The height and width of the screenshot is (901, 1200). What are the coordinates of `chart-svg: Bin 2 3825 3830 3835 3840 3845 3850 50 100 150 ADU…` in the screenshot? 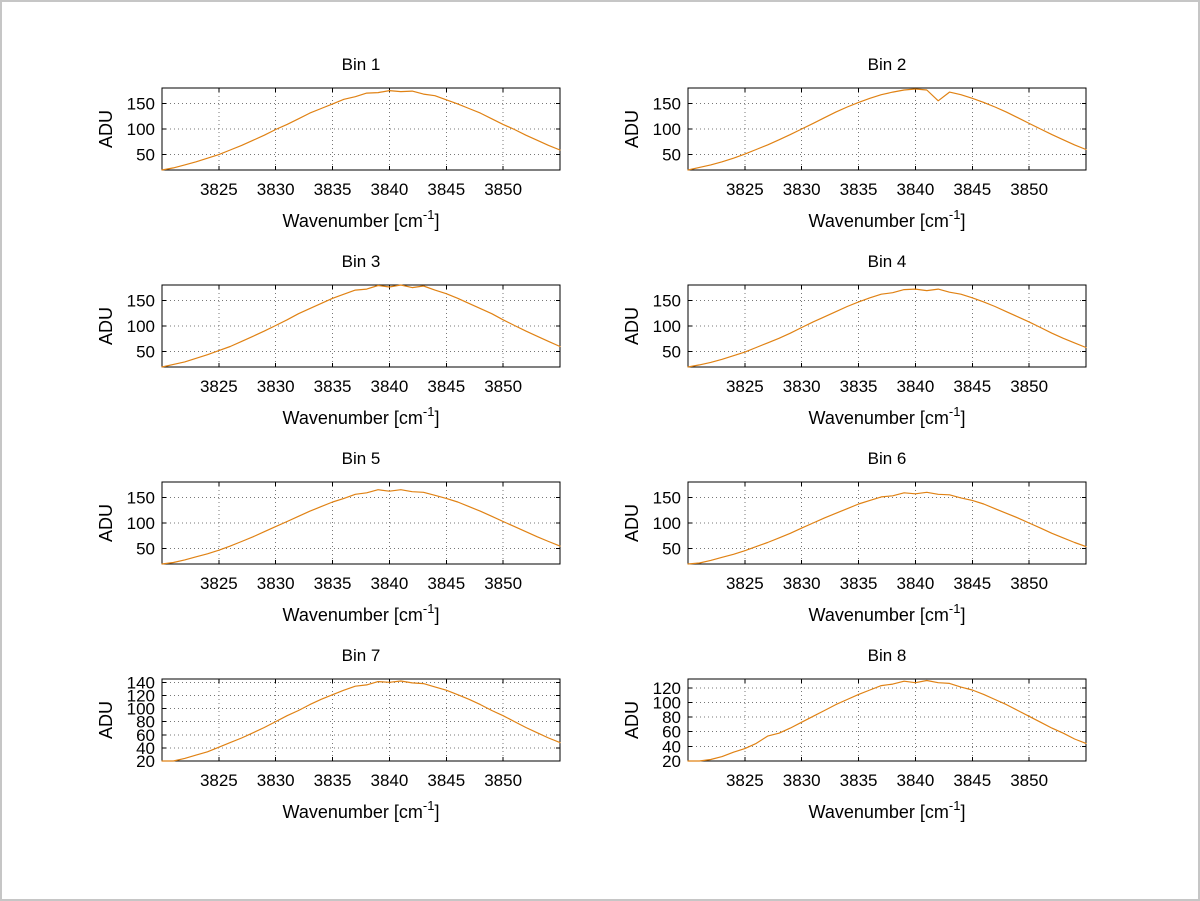 It's located at (854, 143).